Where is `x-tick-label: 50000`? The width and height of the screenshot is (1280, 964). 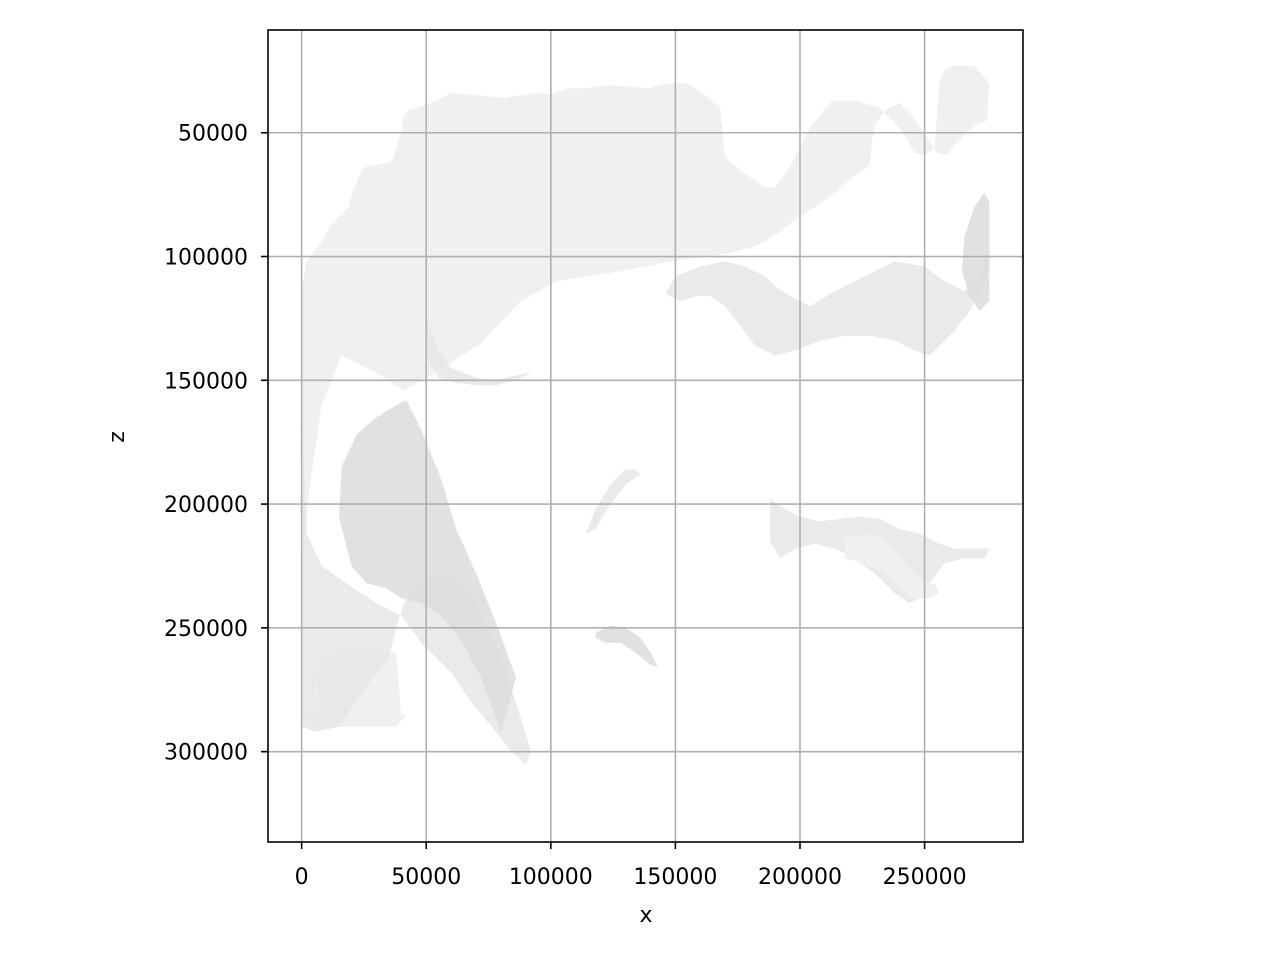 x-tick-label: 50000 is located at coordinates (426, 877).